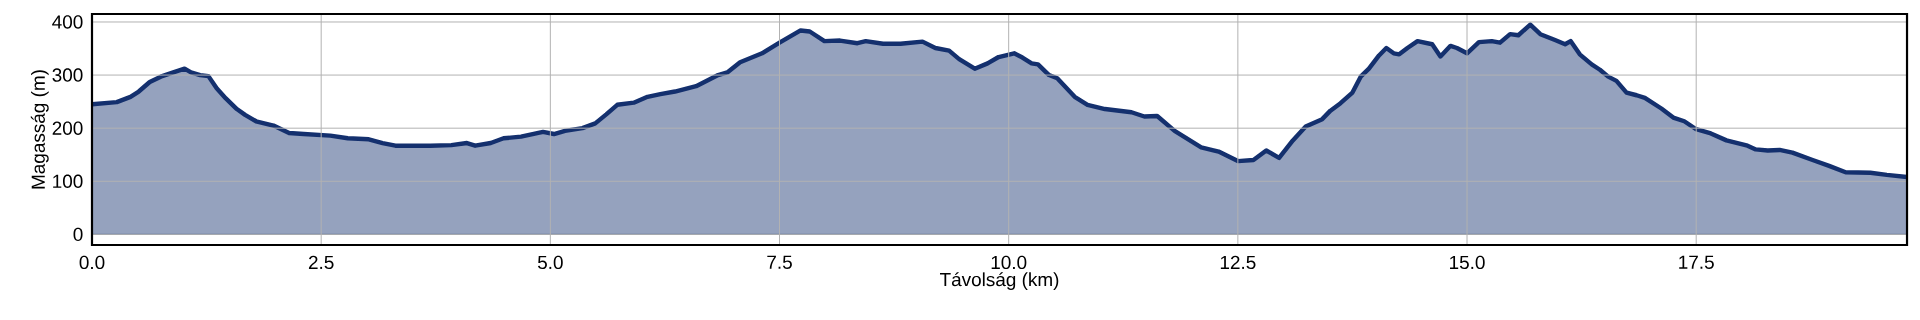  What do you see at coordinates (321, 262) in the screenshot?
I see `x-tick-label: 2.5` at bounding box center [321, 262].